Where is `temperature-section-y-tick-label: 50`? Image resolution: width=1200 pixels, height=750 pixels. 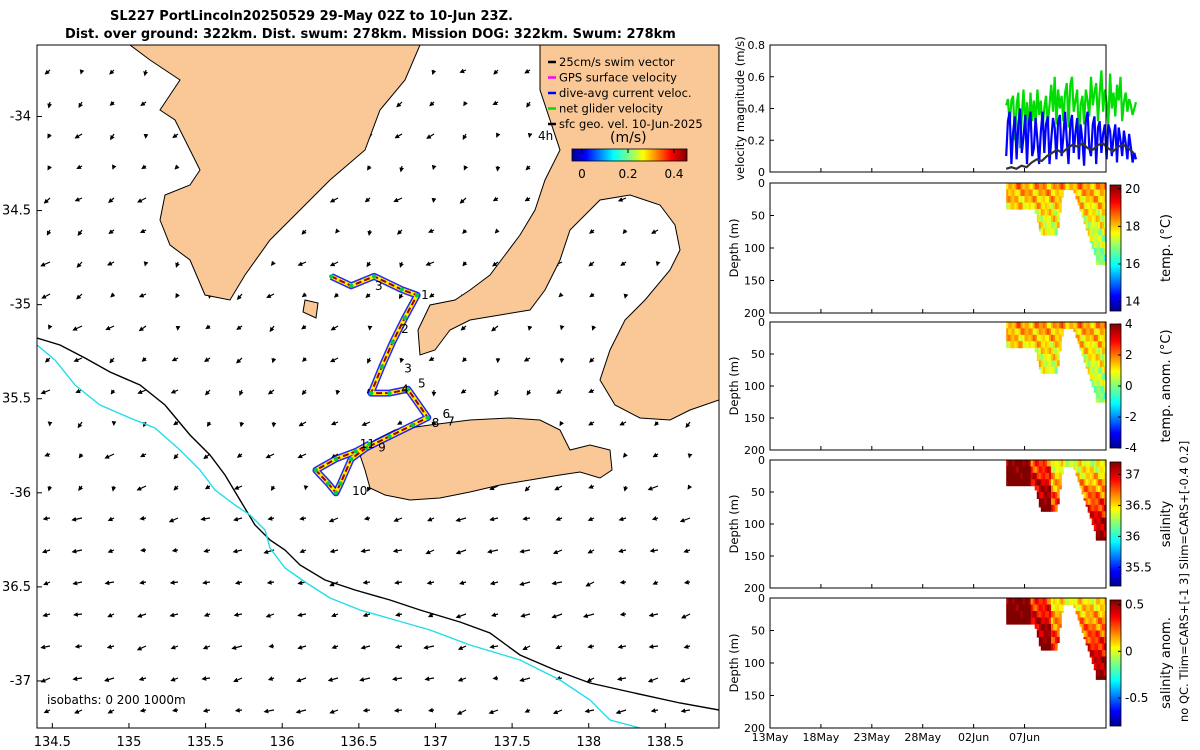
temperature-section-y-tick-label: 50 is located at coordinates (758, 216).